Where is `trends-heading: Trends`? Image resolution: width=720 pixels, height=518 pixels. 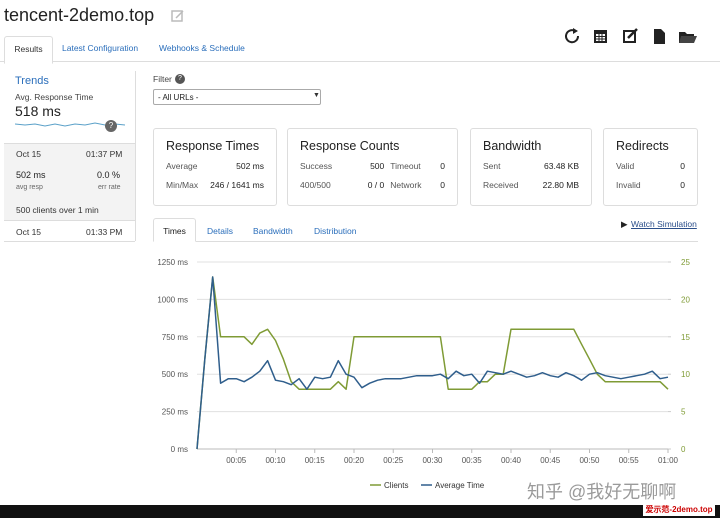 trends-heading: Trends is located at coordinates (32, 81).